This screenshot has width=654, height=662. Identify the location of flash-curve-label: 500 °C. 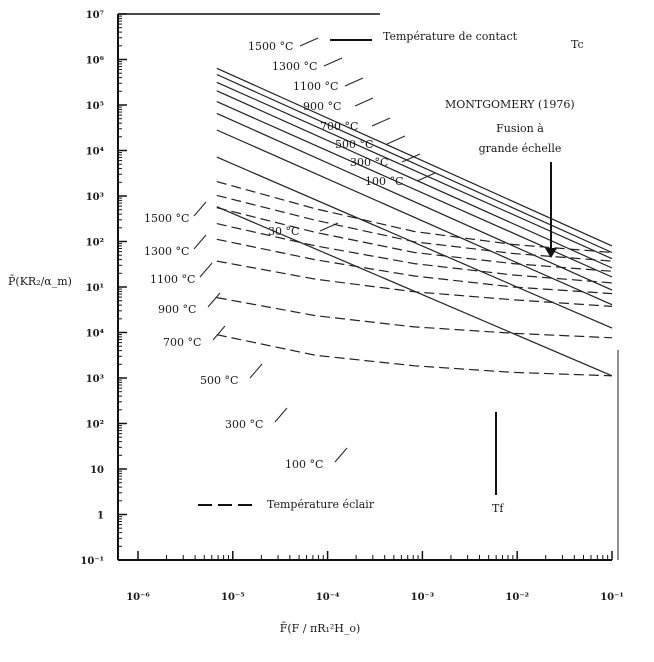
(219, 380).